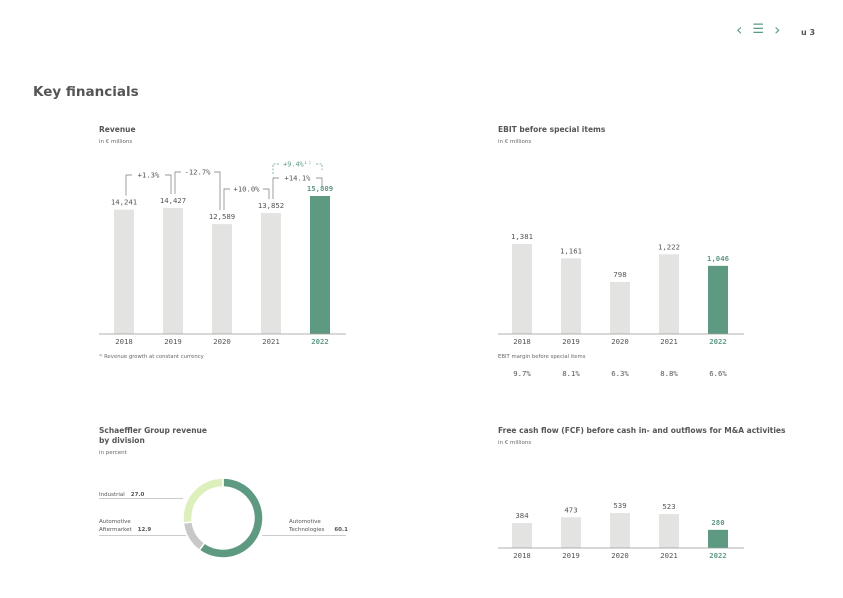 The height and width of the screenshot is (598, 843). What do you see at coordinates (522, 289) in the screenshot?
I see `ebit-bar-2018` at bounding box center [522, 289].